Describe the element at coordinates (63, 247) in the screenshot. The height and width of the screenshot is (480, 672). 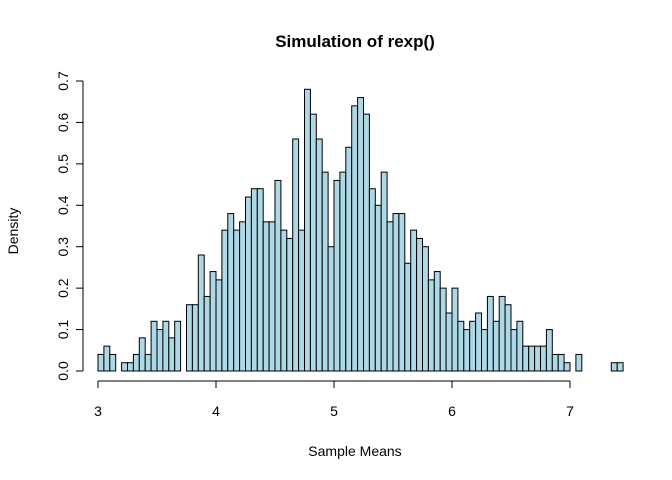
I see `y-tick-label: 0.3` at that location.